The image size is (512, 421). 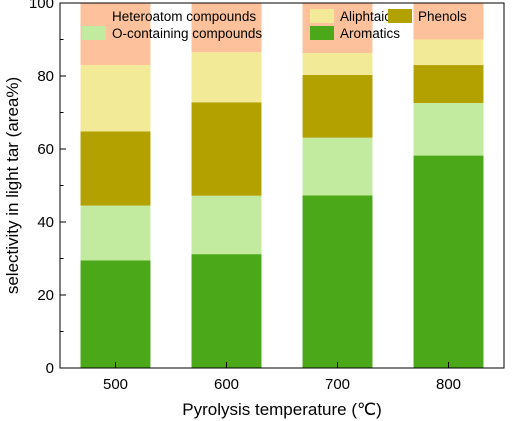 What do you see at coordinates (50, 368) in the screenshot?
I see `y-tick-label: 0` at bounding box center [50, 368].